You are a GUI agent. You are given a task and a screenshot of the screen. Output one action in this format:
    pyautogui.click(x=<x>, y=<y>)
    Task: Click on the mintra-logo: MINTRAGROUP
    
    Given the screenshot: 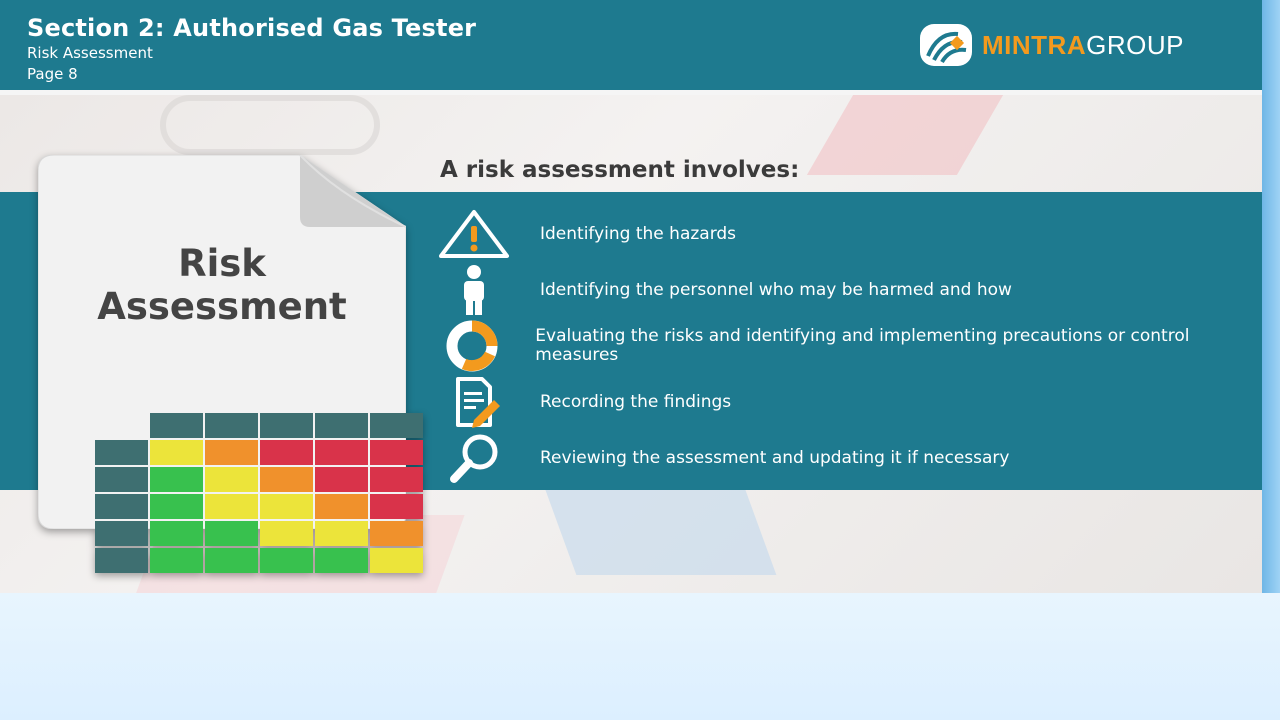 What is the action you would take?
    pyautogui.click(x=1051, y=45)
    